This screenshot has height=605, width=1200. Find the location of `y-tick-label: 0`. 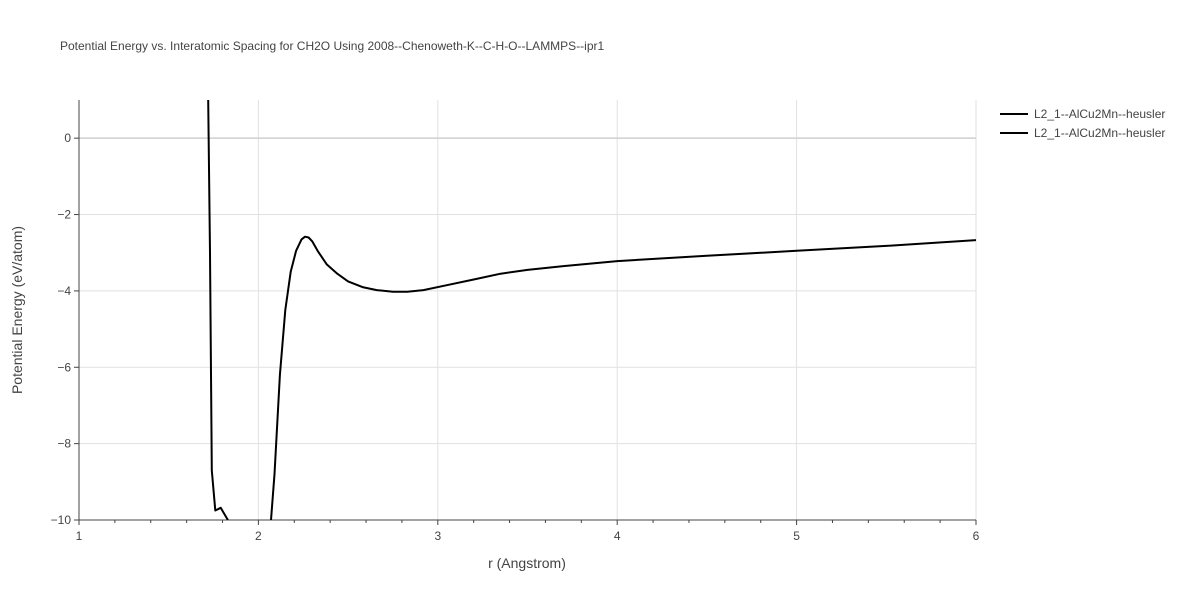

y-tick-label: 0 is located at coordinates (67, 138).